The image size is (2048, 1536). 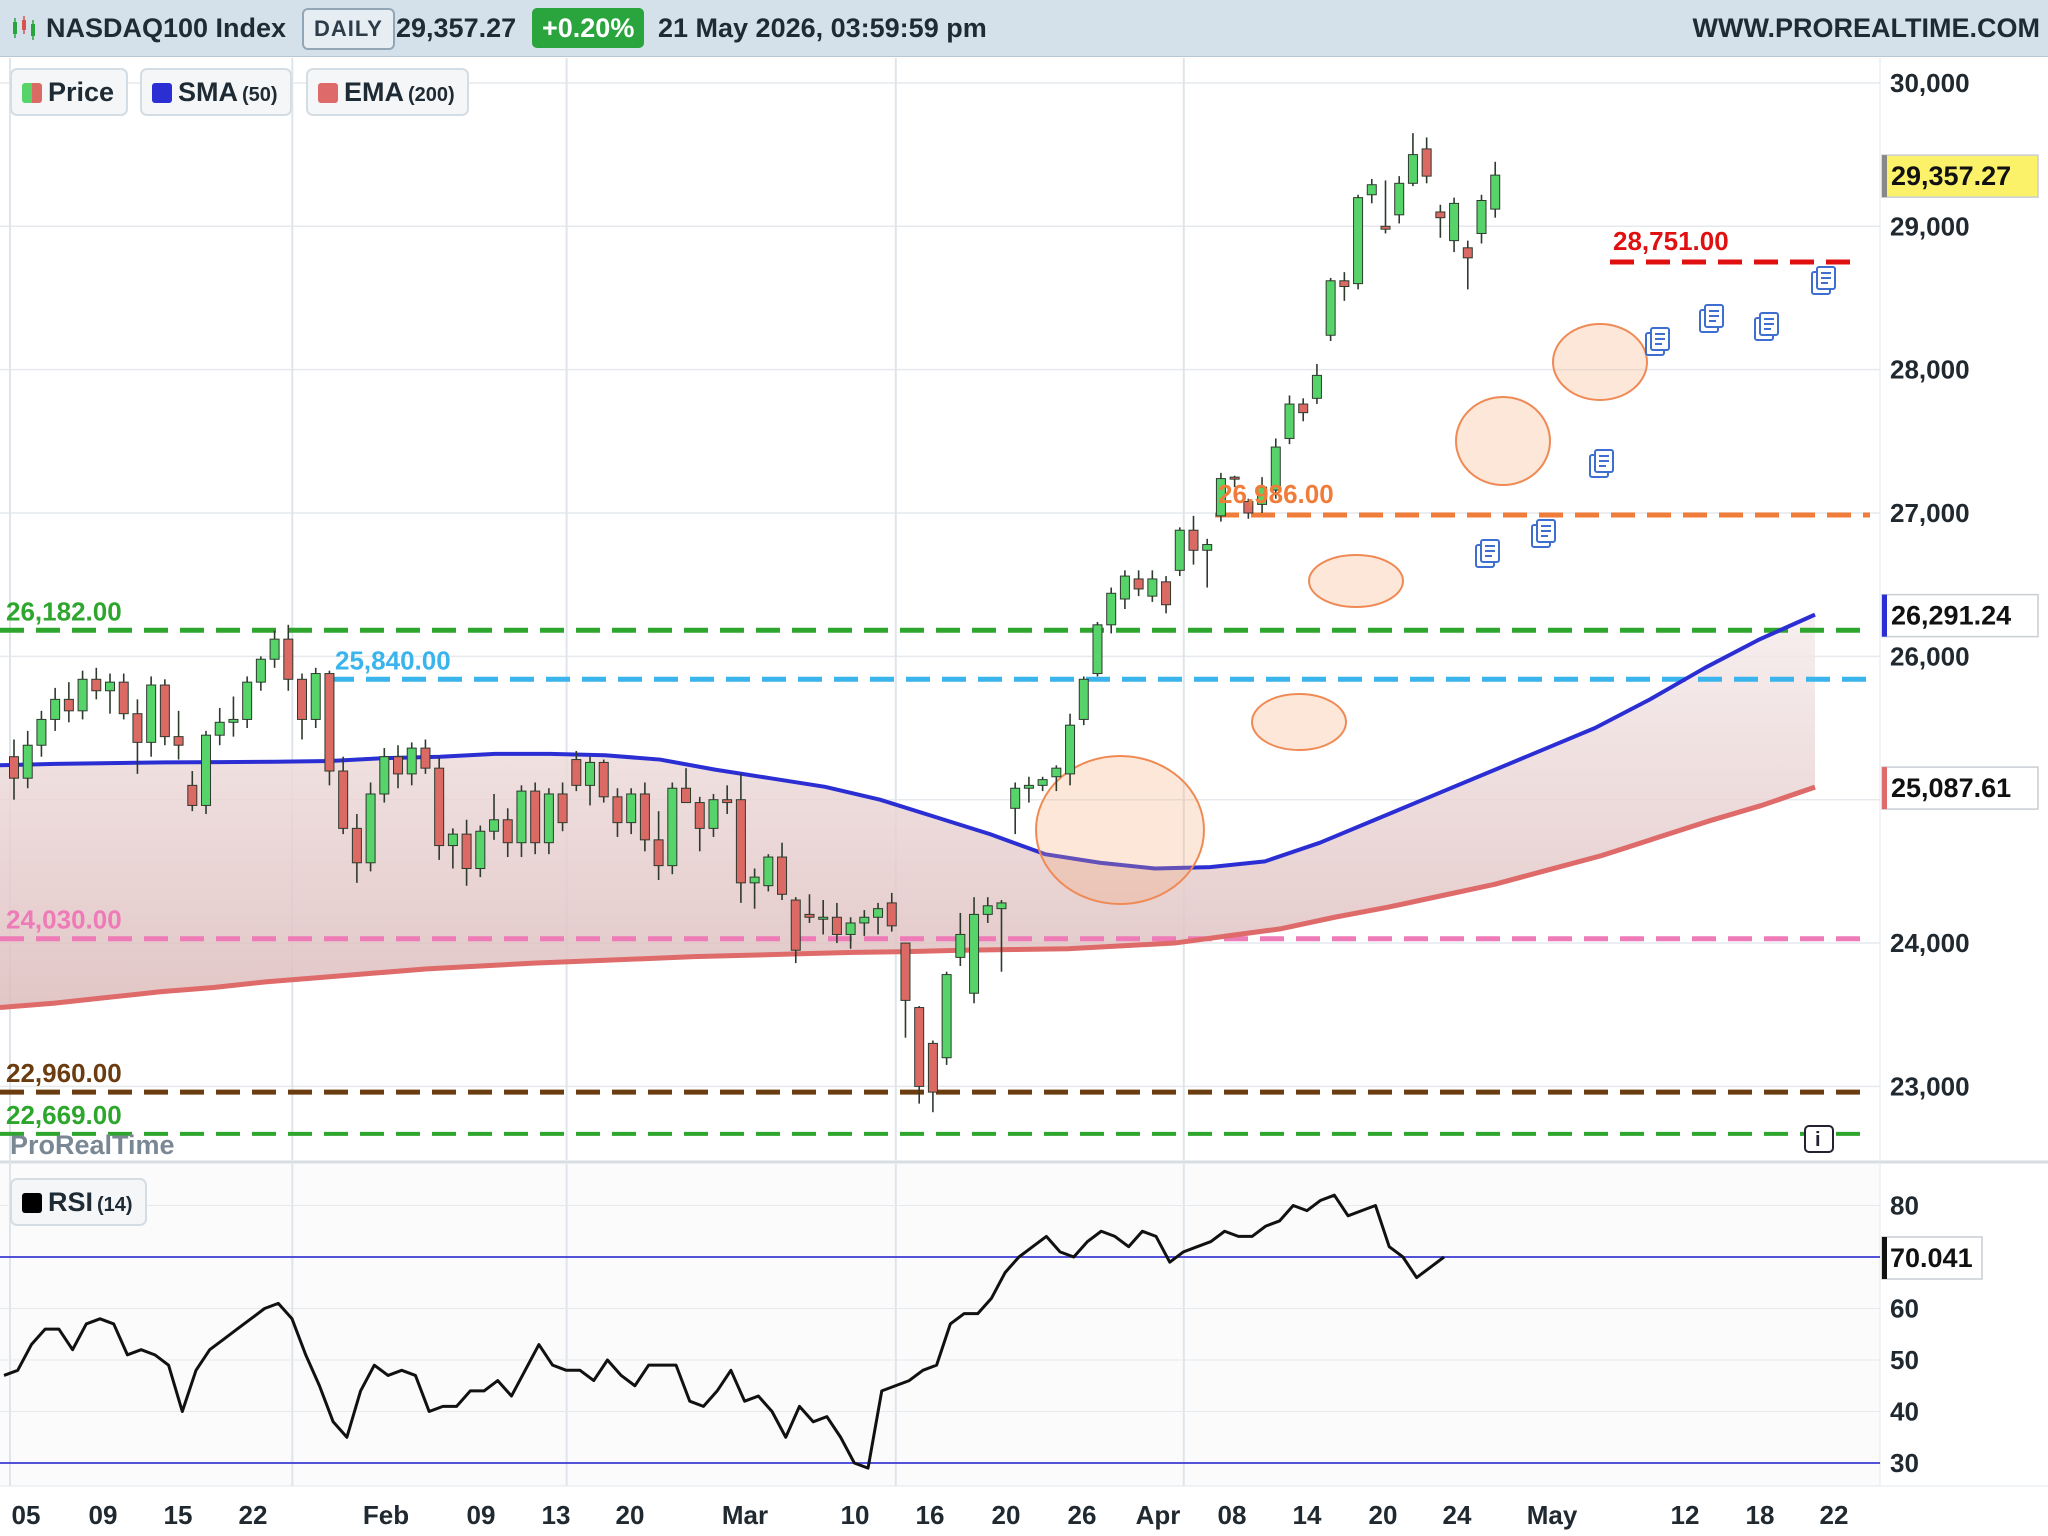 I want to click on legend-sma: SMA (50), so click(x=216, y=92).